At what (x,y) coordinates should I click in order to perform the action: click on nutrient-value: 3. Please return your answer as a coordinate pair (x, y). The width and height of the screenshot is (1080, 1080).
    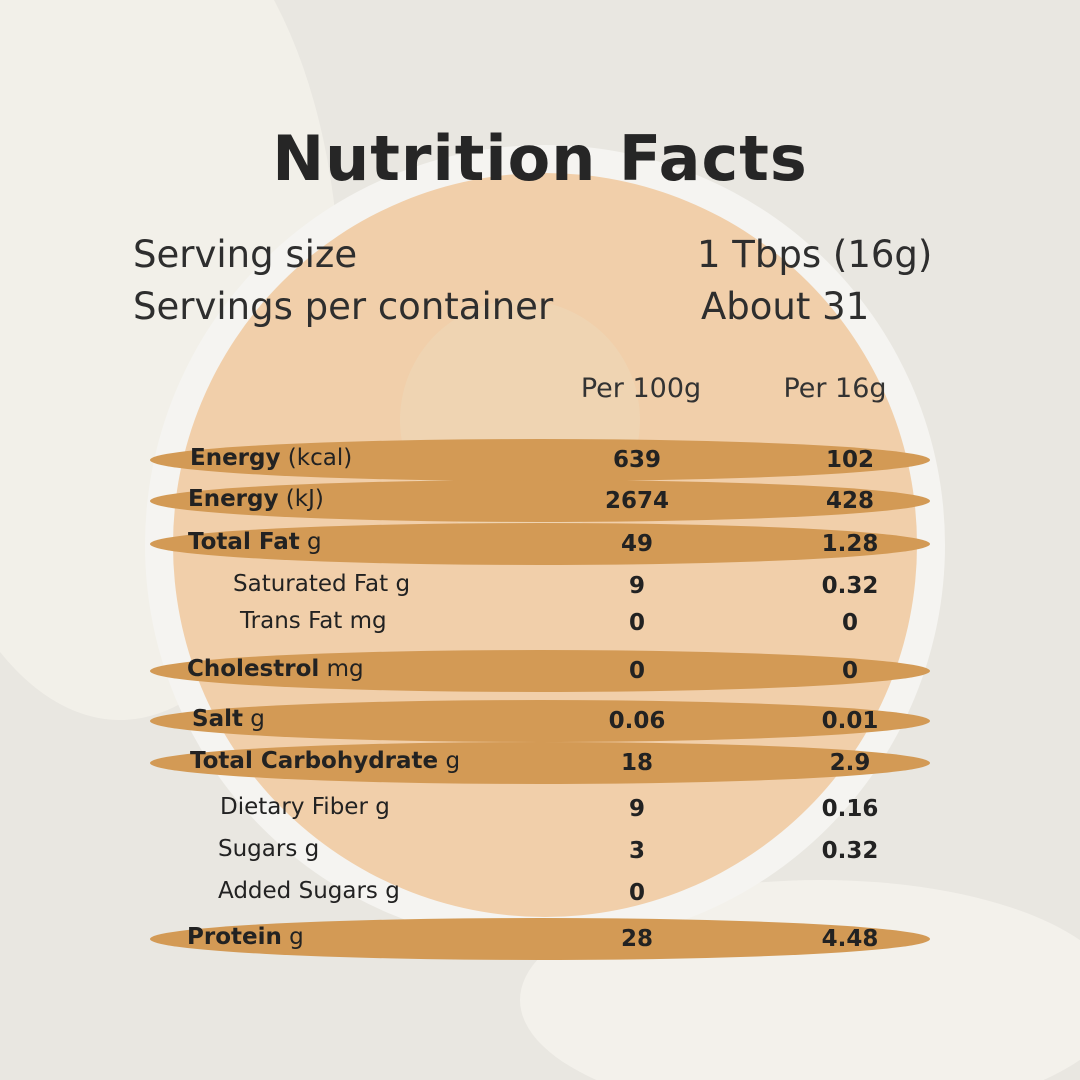
    Looking at the image, I should click on (637, 851).